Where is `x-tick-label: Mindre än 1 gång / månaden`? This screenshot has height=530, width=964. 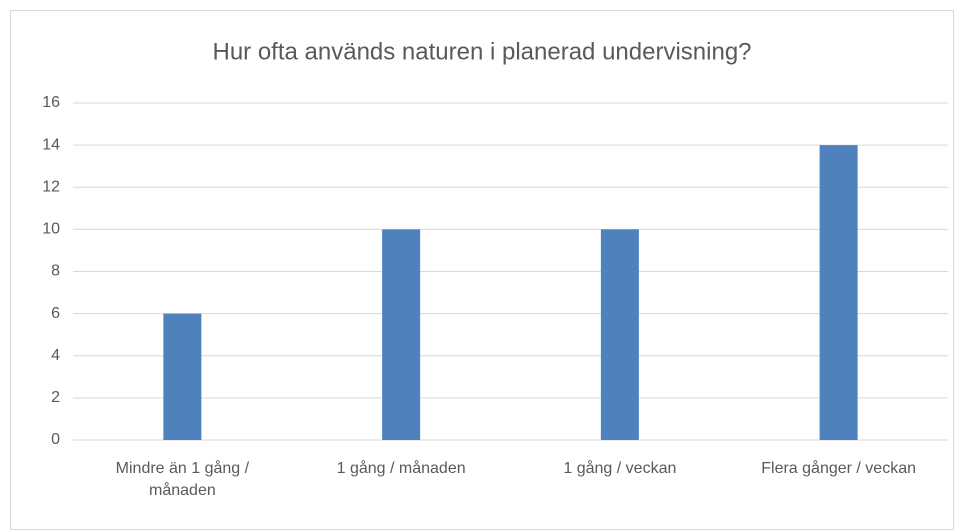
x-tick-label: Mindre än 1 gång / månaden is located at coordinates (182, 479).